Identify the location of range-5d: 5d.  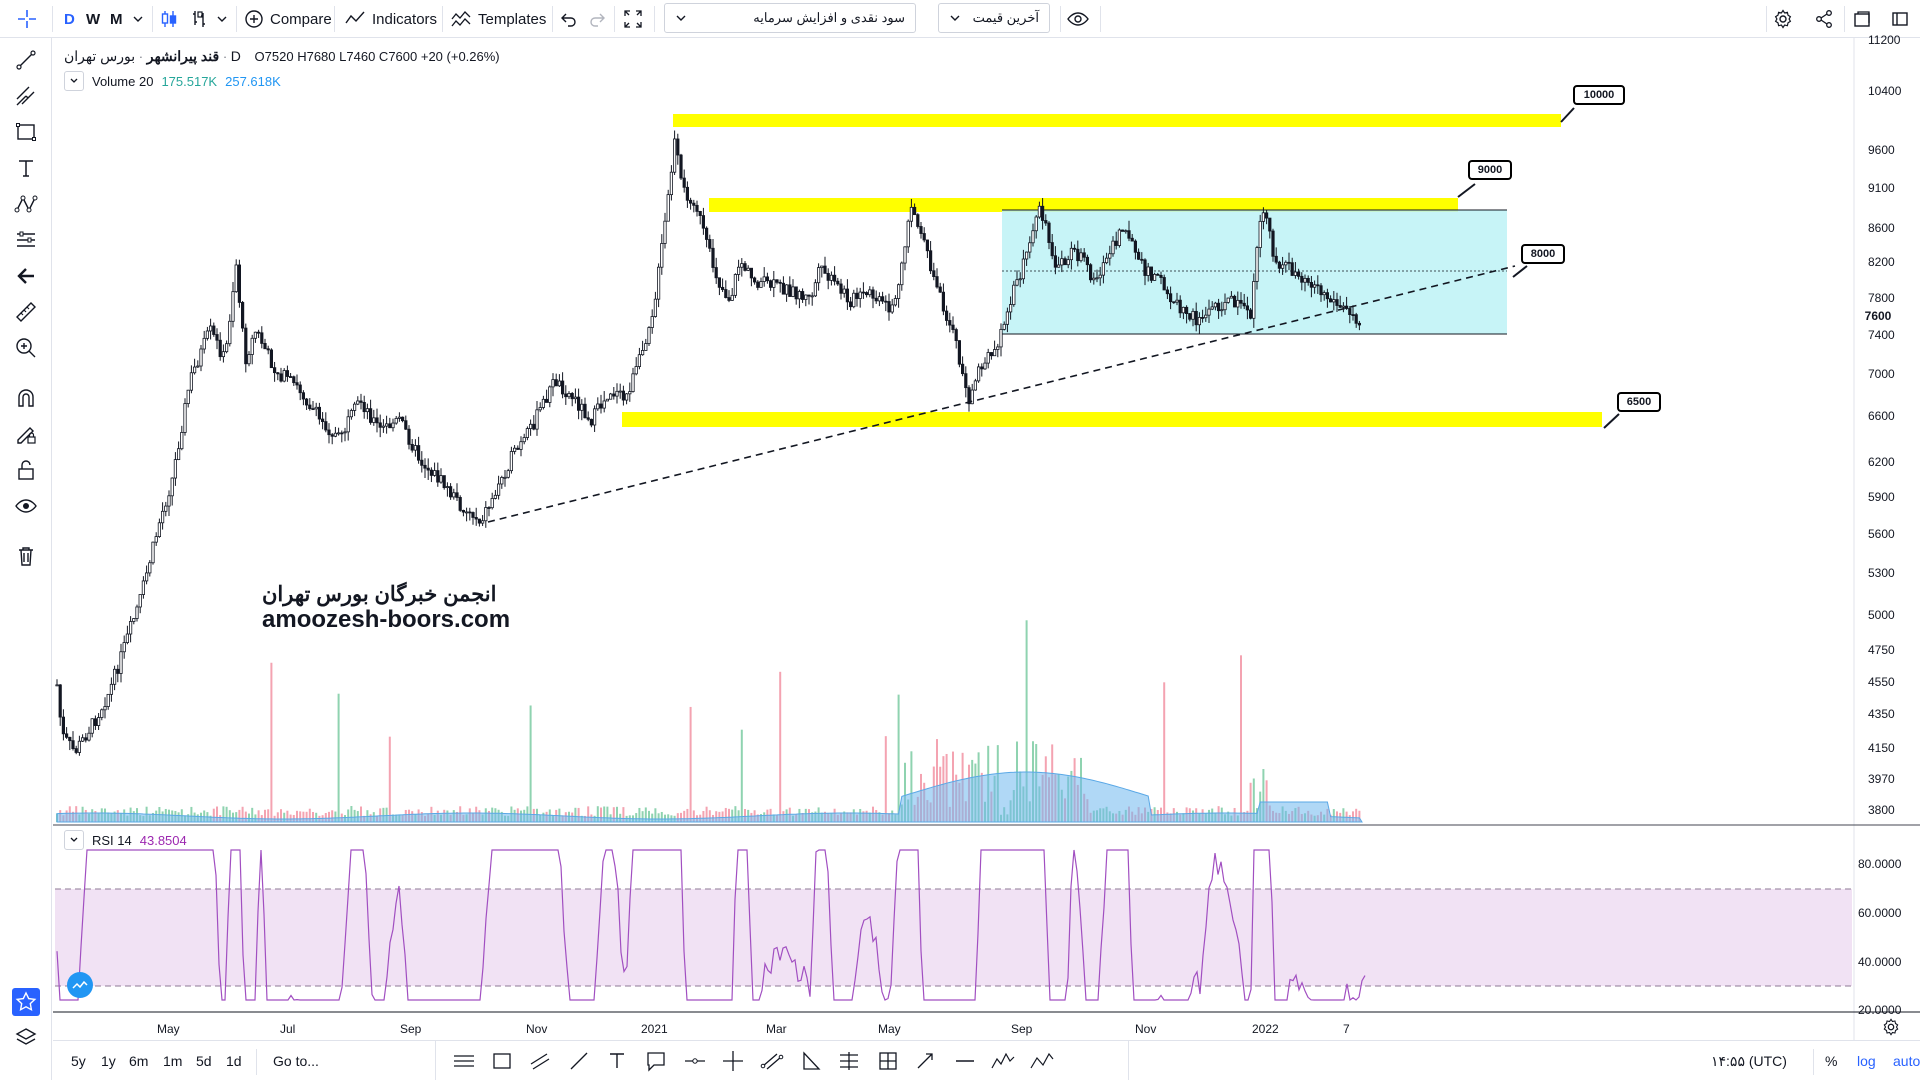
(204, 1061).